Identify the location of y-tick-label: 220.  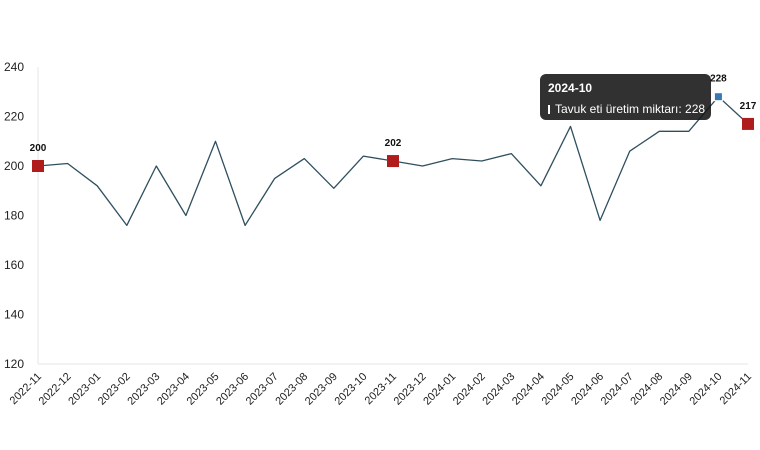
(14, 117).